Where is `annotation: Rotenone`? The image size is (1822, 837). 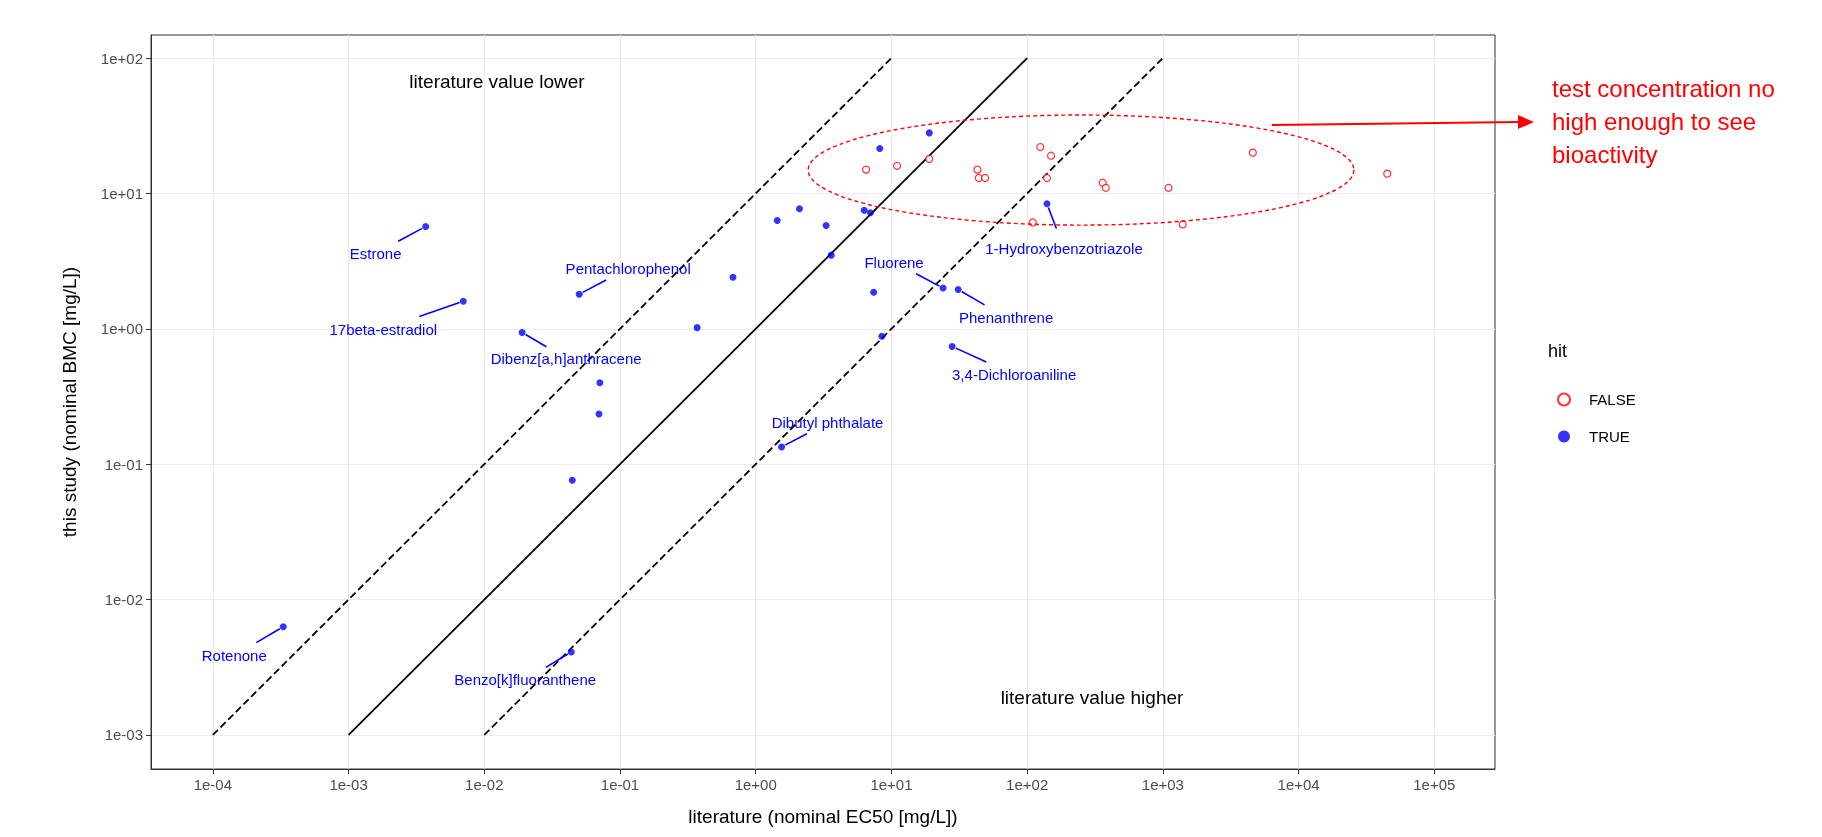 annotation: Rotenone is located at coordinates (234, 656).